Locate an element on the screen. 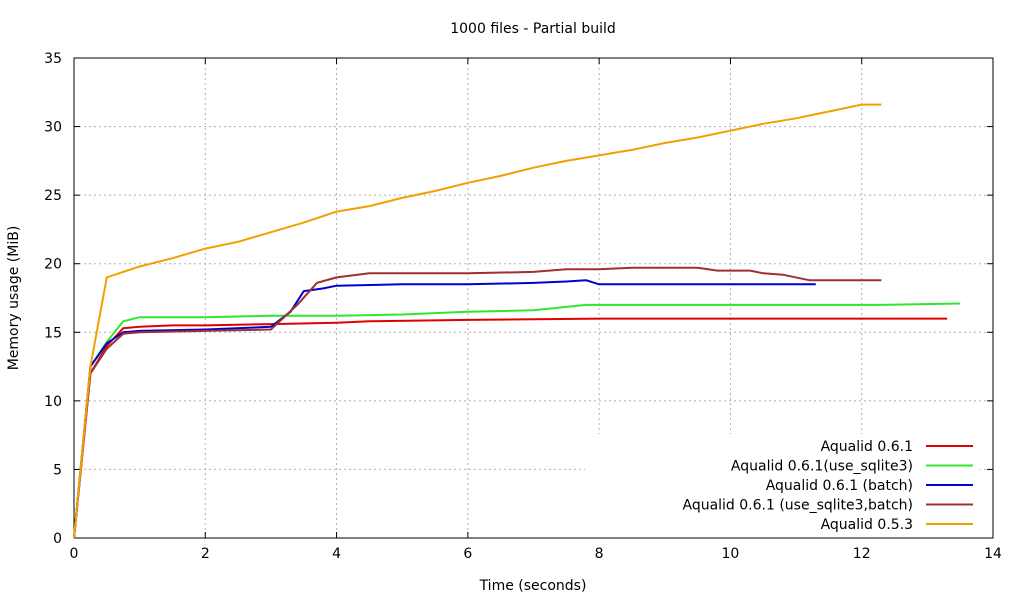 This screenshot has width=1024, height=600. y-tick-label: 25 is located at coordinates (53, 196).